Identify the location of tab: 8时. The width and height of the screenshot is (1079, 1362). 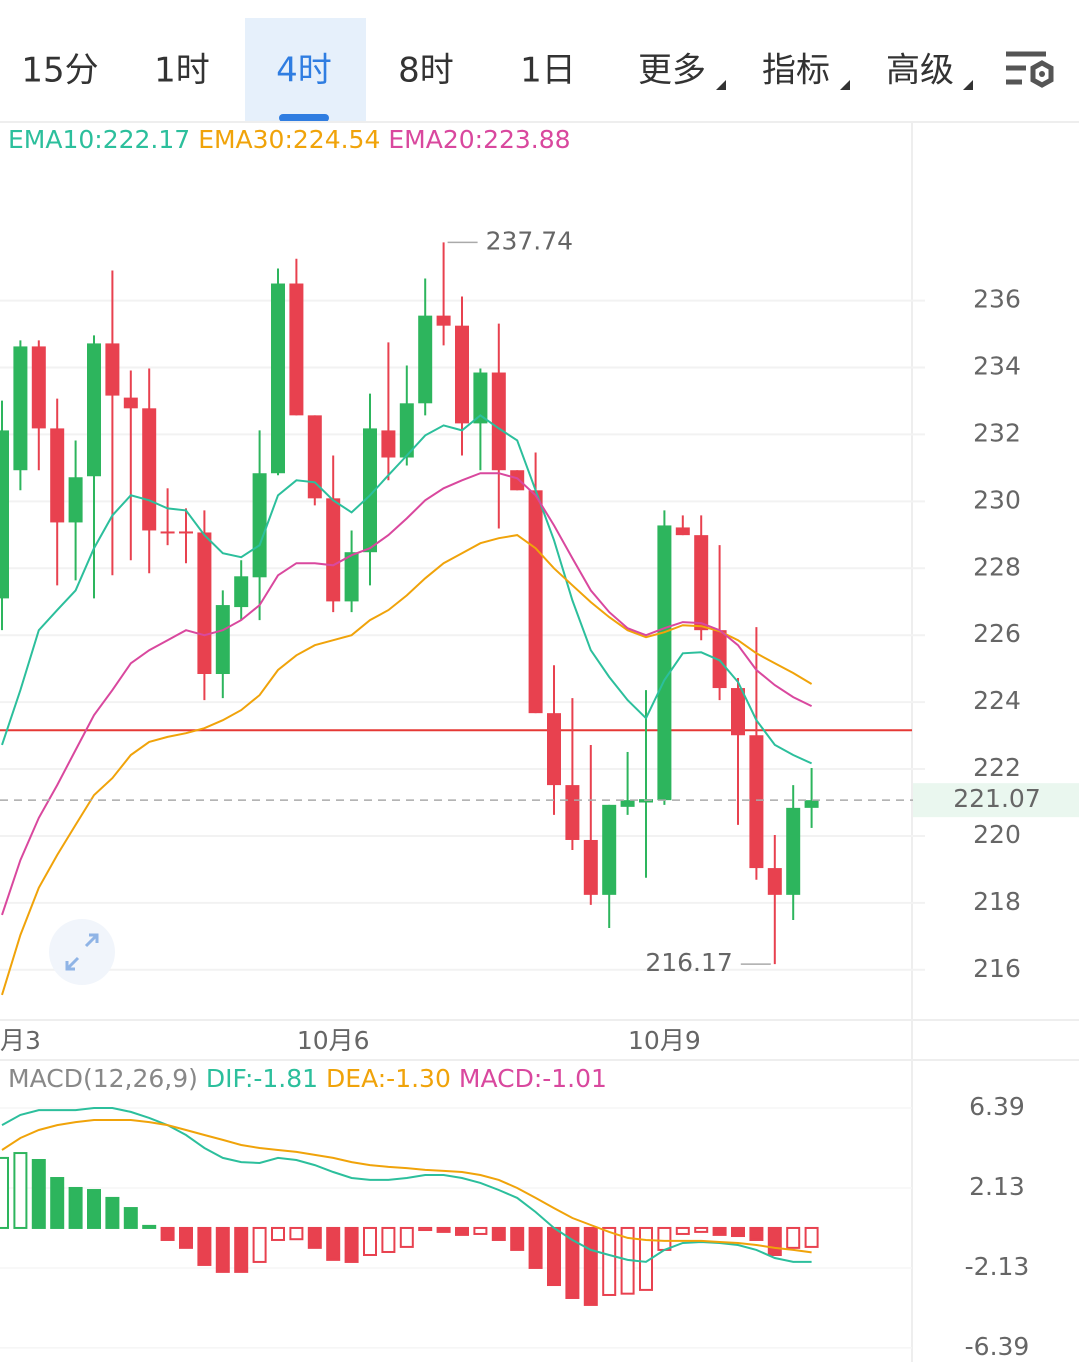
(426, 71).